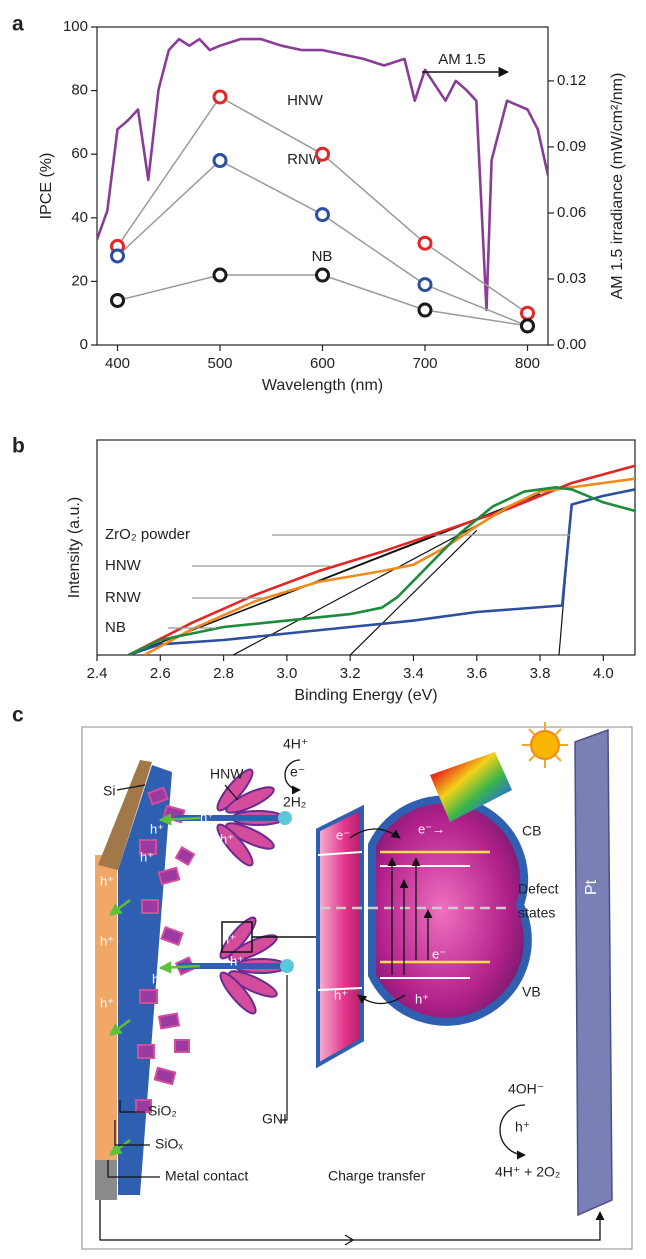 Image resolution: width=646 pixels, height=1259 pixels. What do you see at coordinates (162, 1111) in the screenshot?
I see `diagram-label: SiO₂` at bounding box center [162, 1111].